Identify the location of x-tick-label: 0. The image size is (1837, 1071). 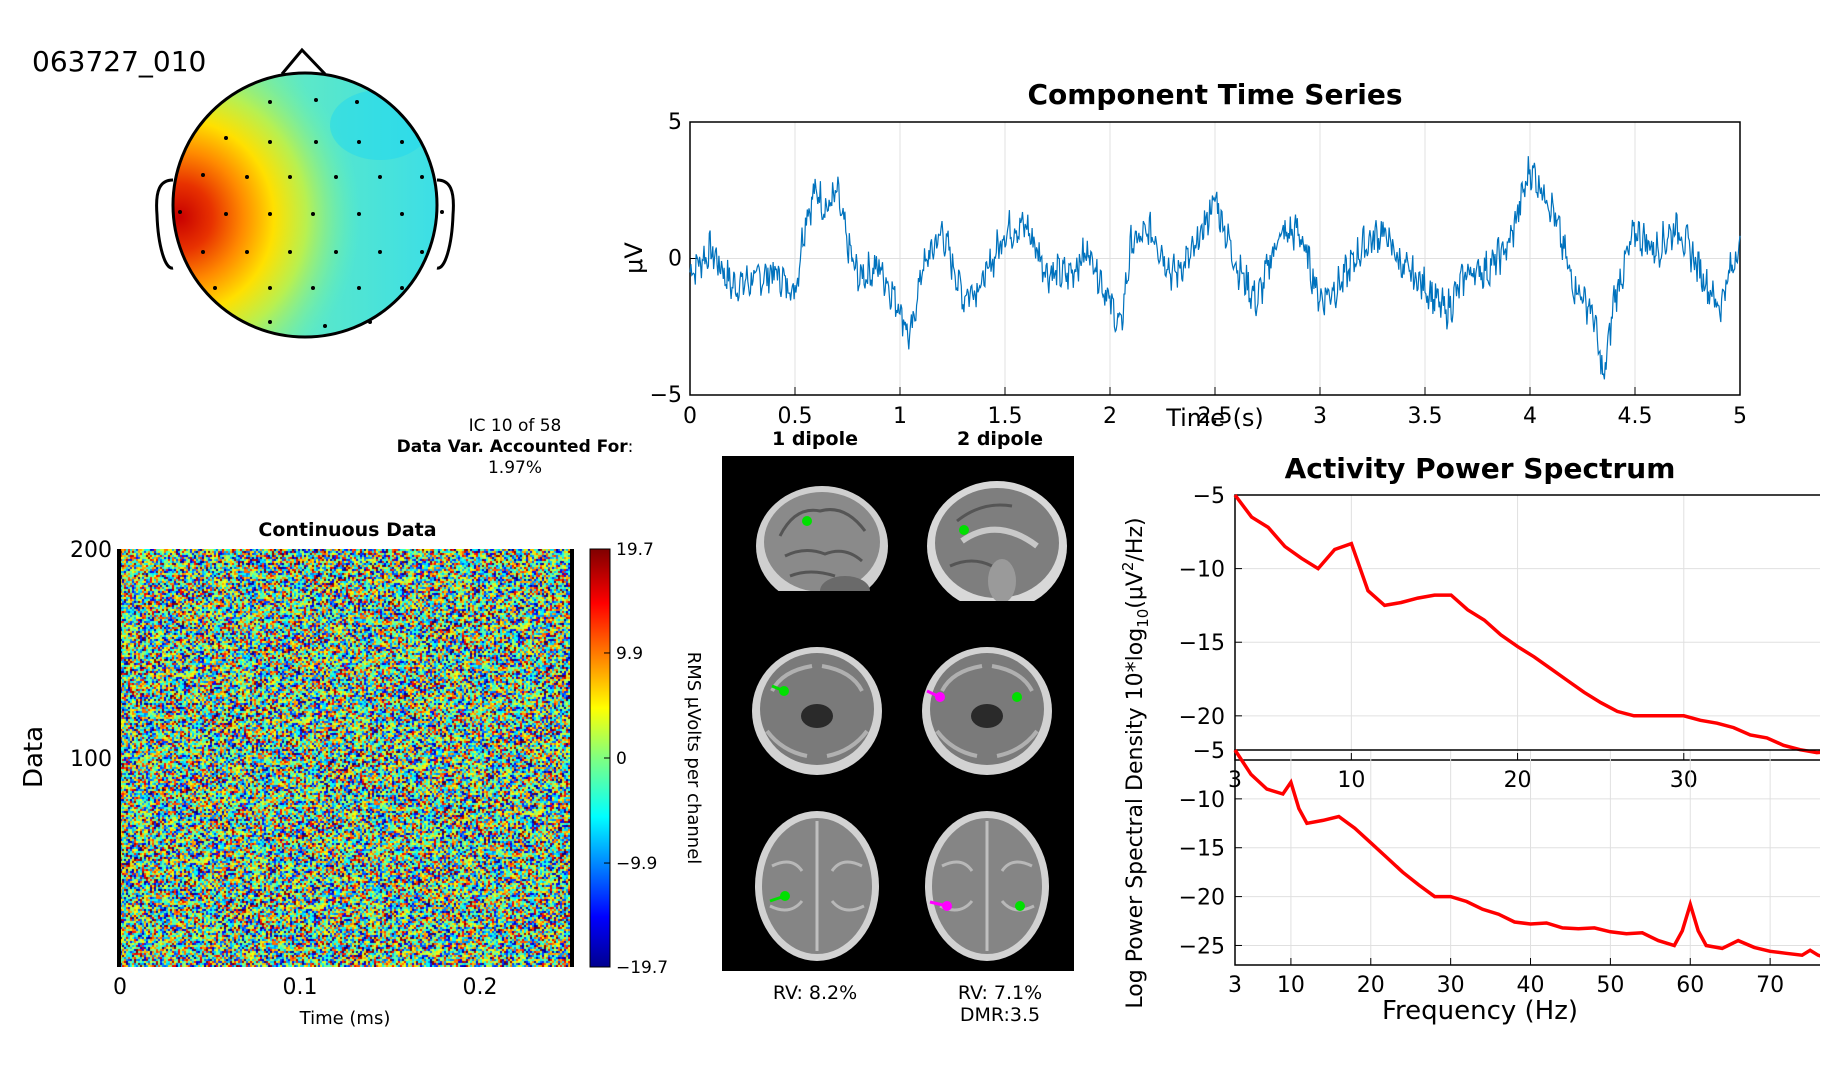
(690, 416).